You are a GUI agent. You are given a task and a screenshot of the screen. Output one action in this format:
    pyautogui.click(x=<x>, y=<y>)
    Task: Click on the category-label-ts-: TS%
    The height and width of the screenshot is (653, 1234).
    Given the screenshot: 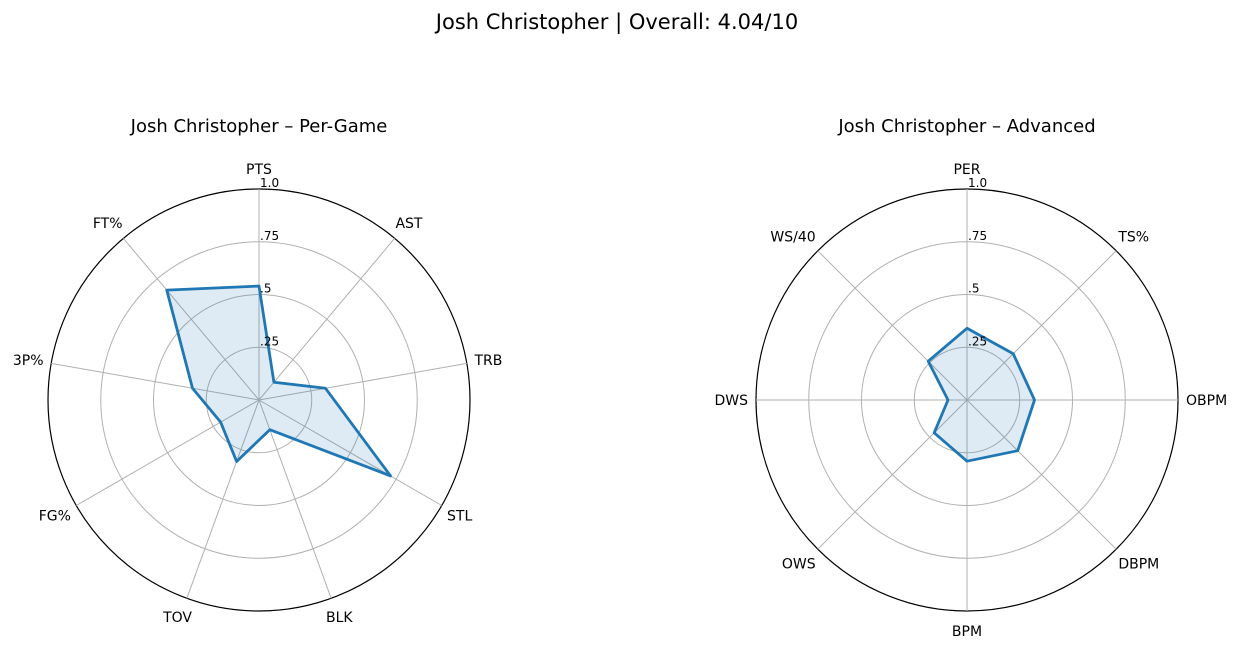 What is the action you would take?
    pyautogui.click(x=1133, y=238)
    